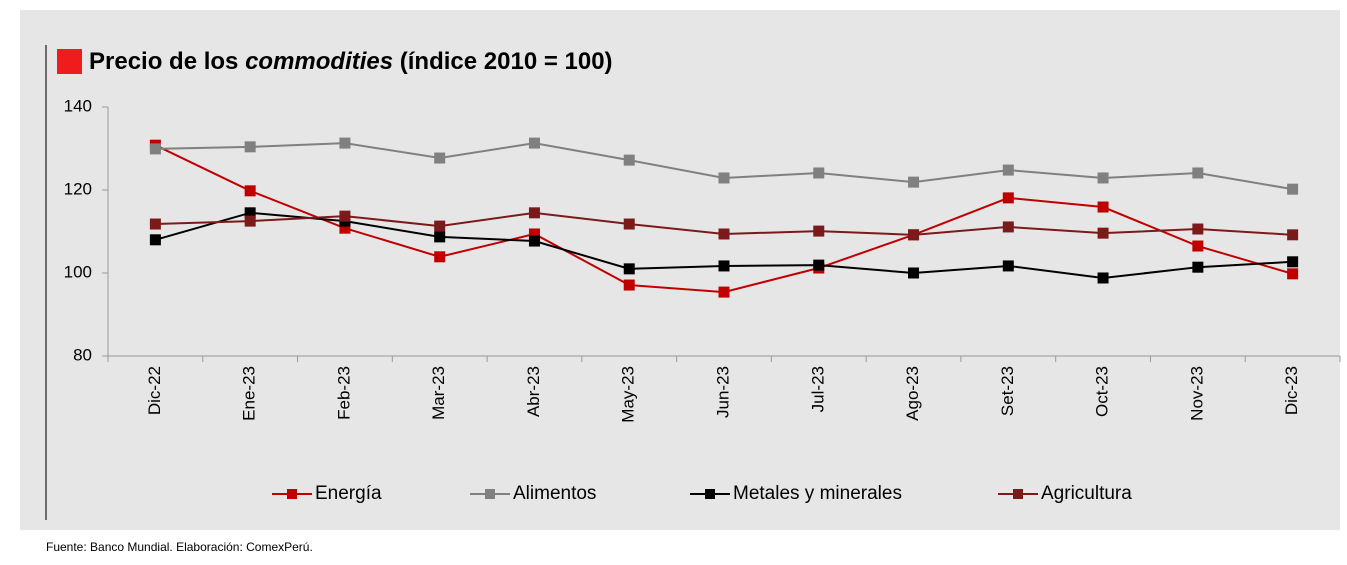 Image resolution: width=1347 pixels, height=565 pixels. What do you see at coordinates (319, 61) in the screenshot?
I see `title-part: commodities` at bounding box center [319, 61].